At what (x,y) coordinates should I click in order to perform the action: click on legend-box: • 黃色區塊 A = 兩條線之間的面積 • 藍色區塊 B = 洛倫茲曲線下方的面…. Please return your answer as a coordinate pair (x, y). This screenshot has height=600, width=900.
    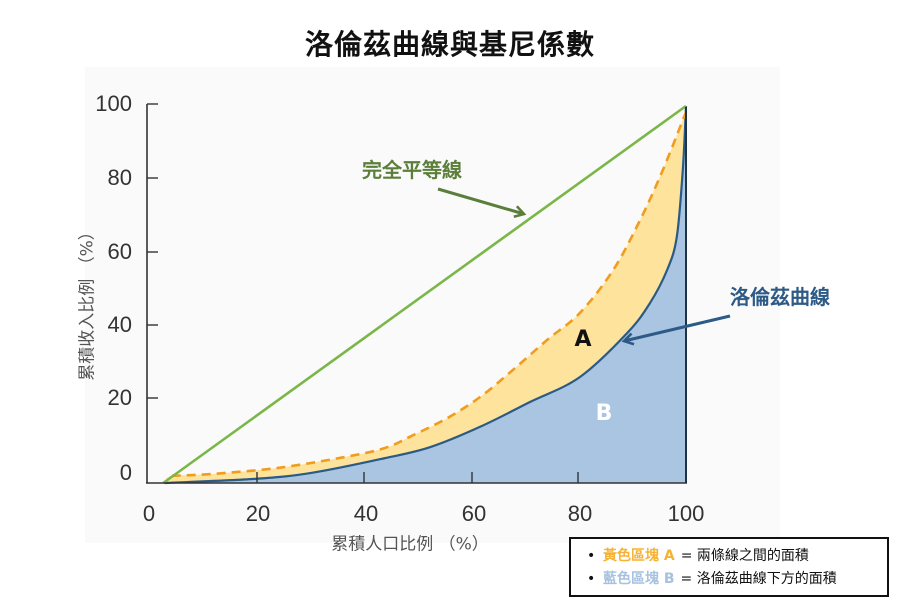
    Looking at the image, I should click on (729, 567).